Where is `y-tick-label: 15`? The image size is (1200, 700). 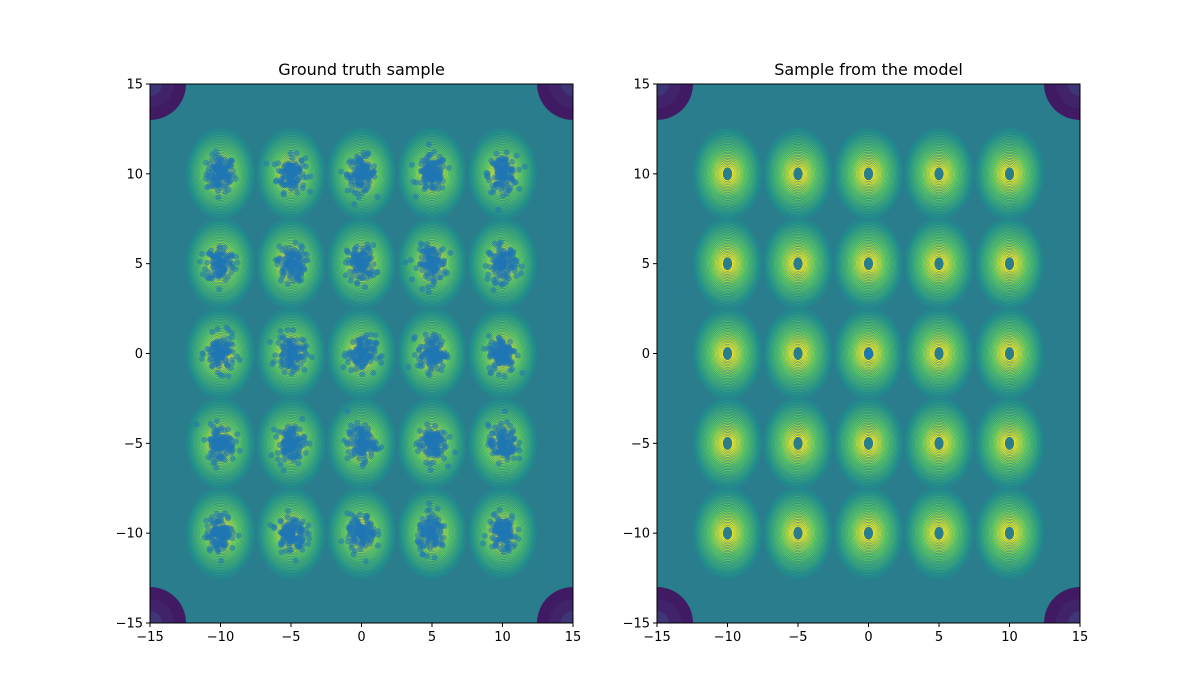
y-tick-label: 15 is located at coordinates (641, 85).